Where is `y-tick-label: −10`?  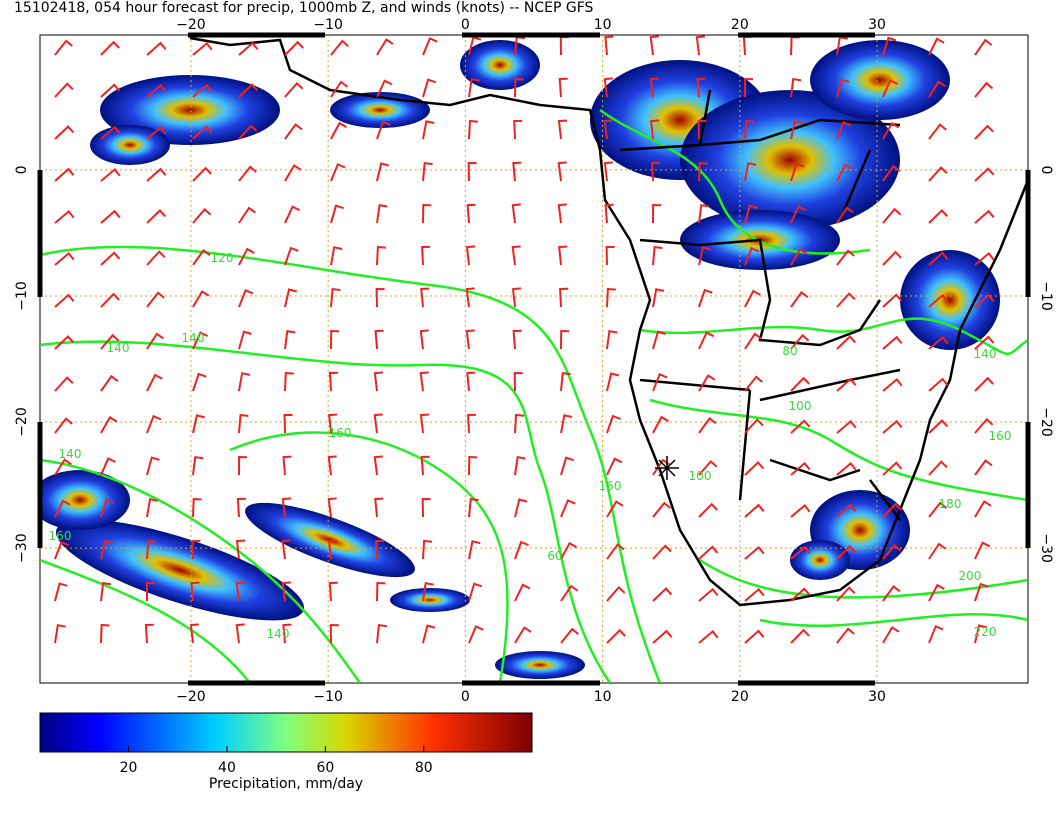 y-tick-label: −10 is located at coordinates (1046, 296).